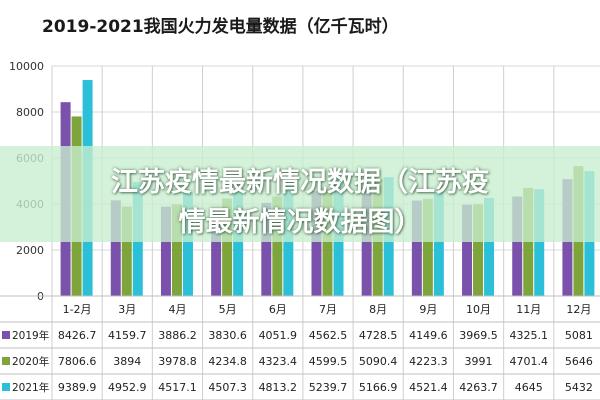  What do you see at coordinates (478, 309) in the screenshot?
I see `x-category-label: 10月` at bounding box center [478, 309].